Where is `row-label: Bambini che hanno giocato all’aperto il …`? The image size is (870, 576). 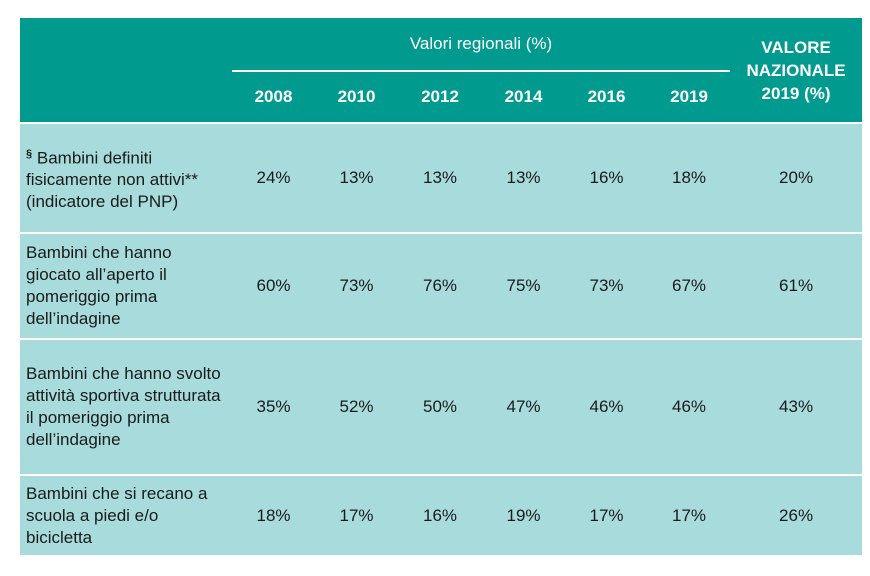
row-label: Bambini che hanno giocato all’aperto il … is located at coordinates (126, 285).